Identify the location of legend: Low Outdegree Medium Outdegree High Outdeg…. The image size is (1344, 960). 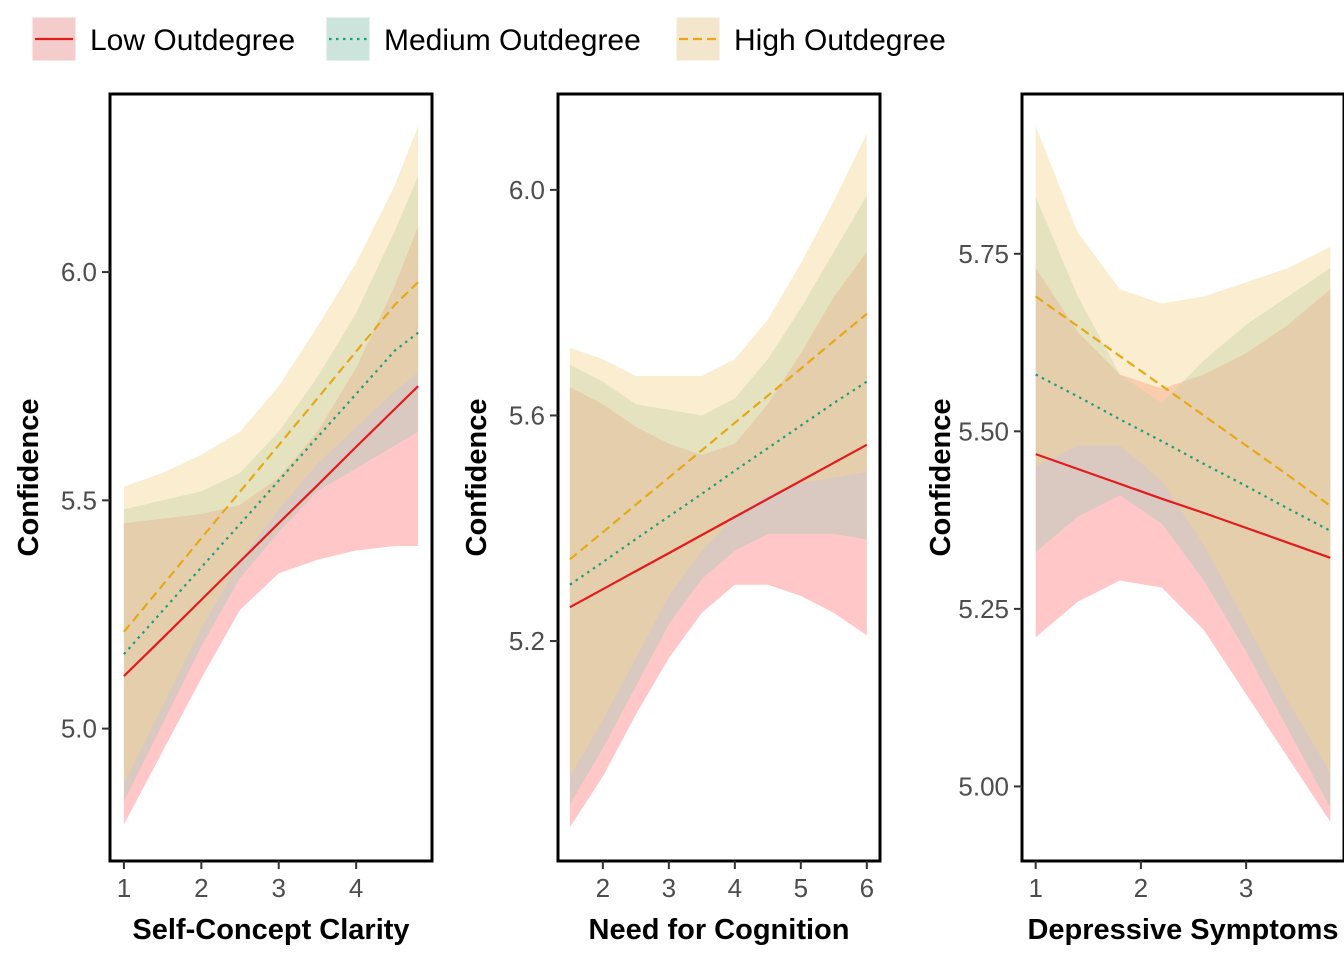
(488, 39).